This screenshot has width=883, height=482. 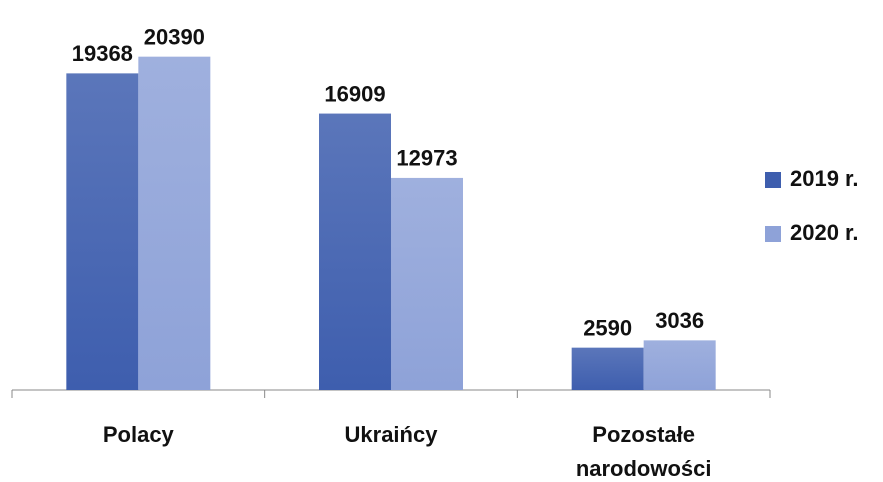 What do you see at coordinates (138, 434) in the screenshot?
I see `x-tick-label: Polacy` at bounding box center [138, 434].